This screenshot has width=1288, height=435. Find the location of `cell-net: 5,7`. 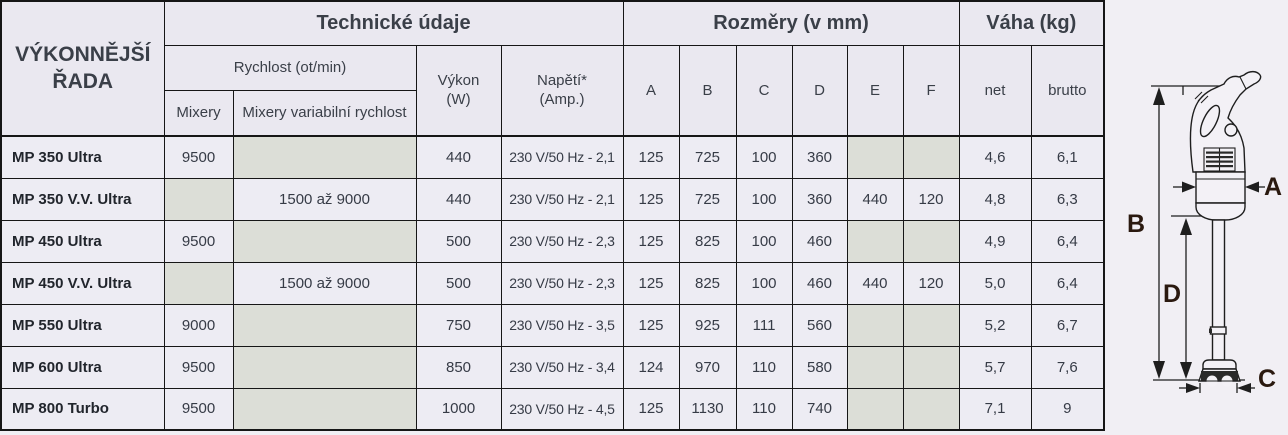

cell-net: 5,7 is located at coordinates (995, 367).